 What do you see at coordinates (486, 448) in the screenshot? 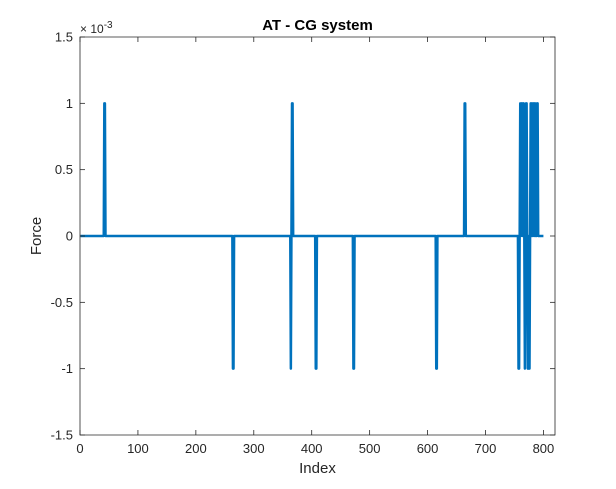
I see `x-tick-label: 700` at bounding box center [486, 448].